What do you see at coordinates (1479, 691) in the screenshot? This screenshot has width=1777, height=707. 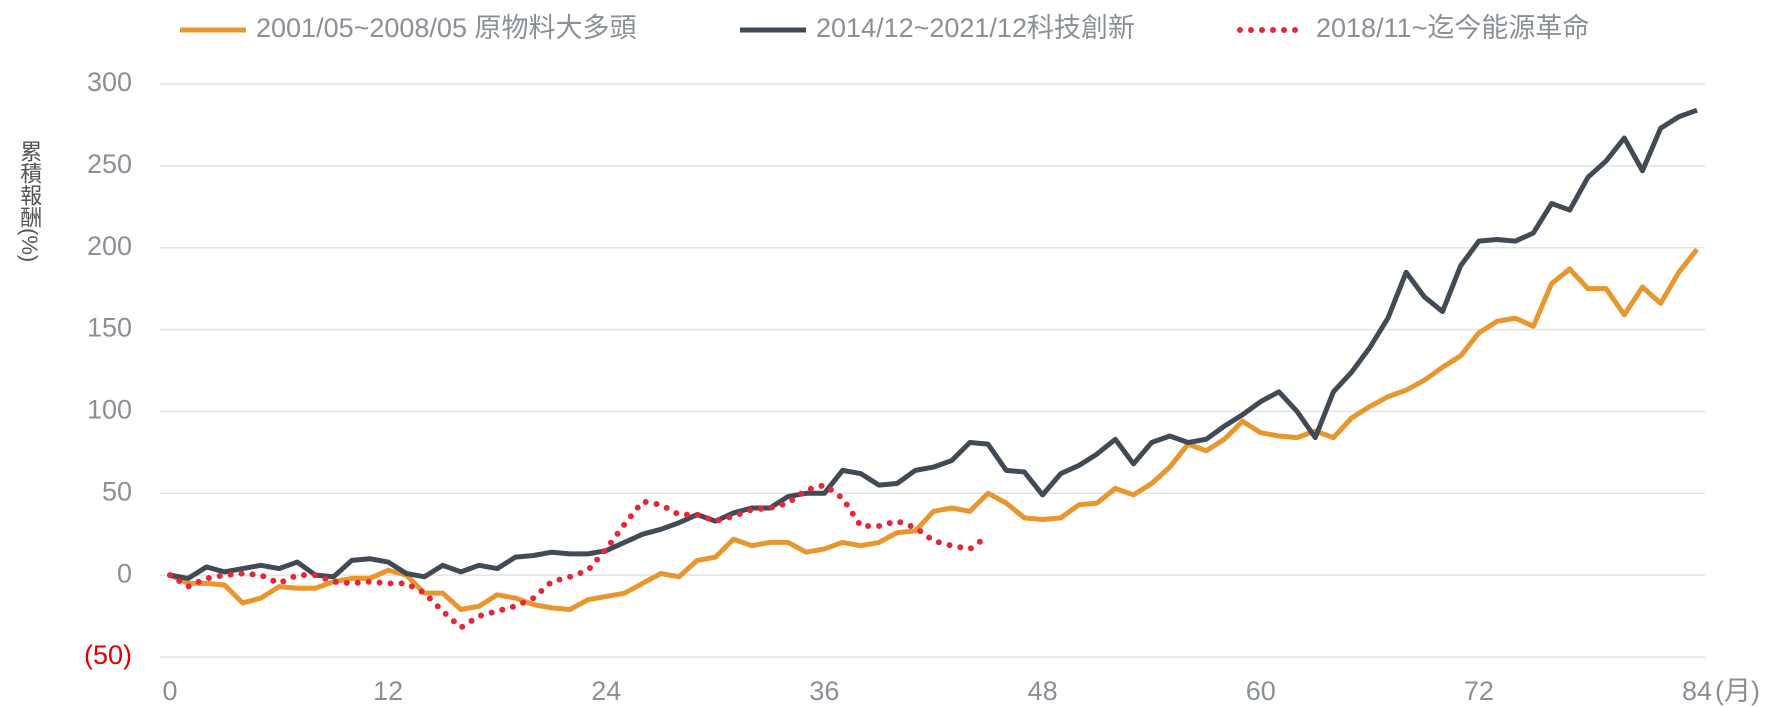 I see `x-tick-label: 72` at bounding box center [1479, 691].